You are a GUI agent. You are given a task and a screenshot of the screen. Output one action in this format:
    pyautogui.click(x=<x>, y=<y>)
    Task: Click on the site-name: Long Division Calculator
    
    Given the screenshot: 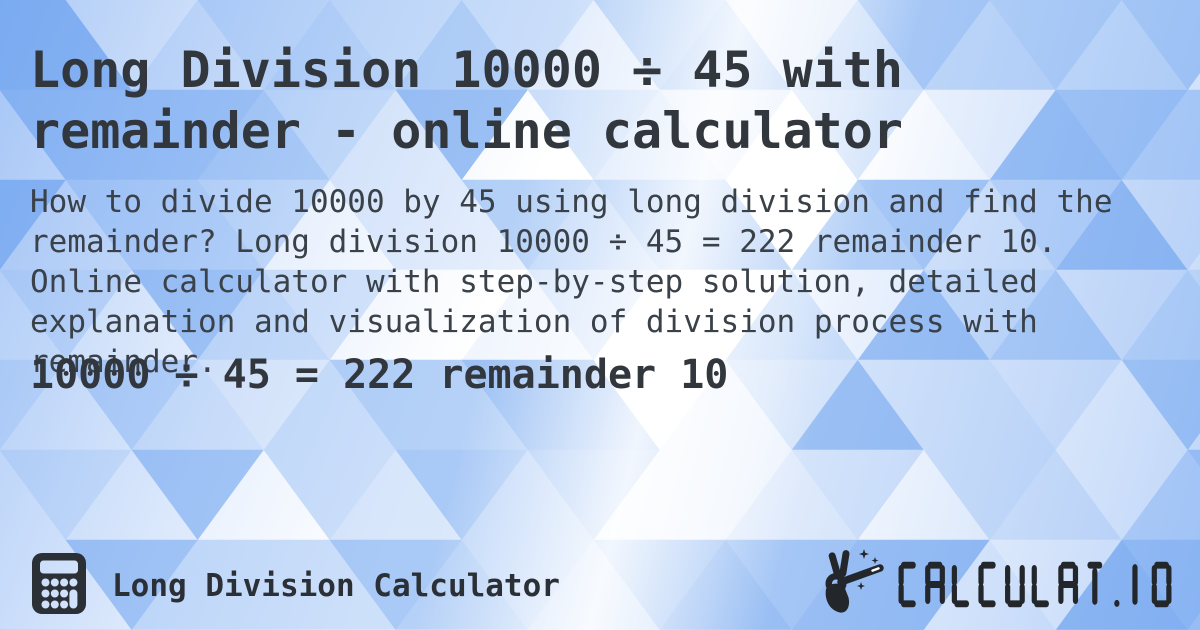 What is the action you would take?
    pyautogui.click(x=336, y=586)
    